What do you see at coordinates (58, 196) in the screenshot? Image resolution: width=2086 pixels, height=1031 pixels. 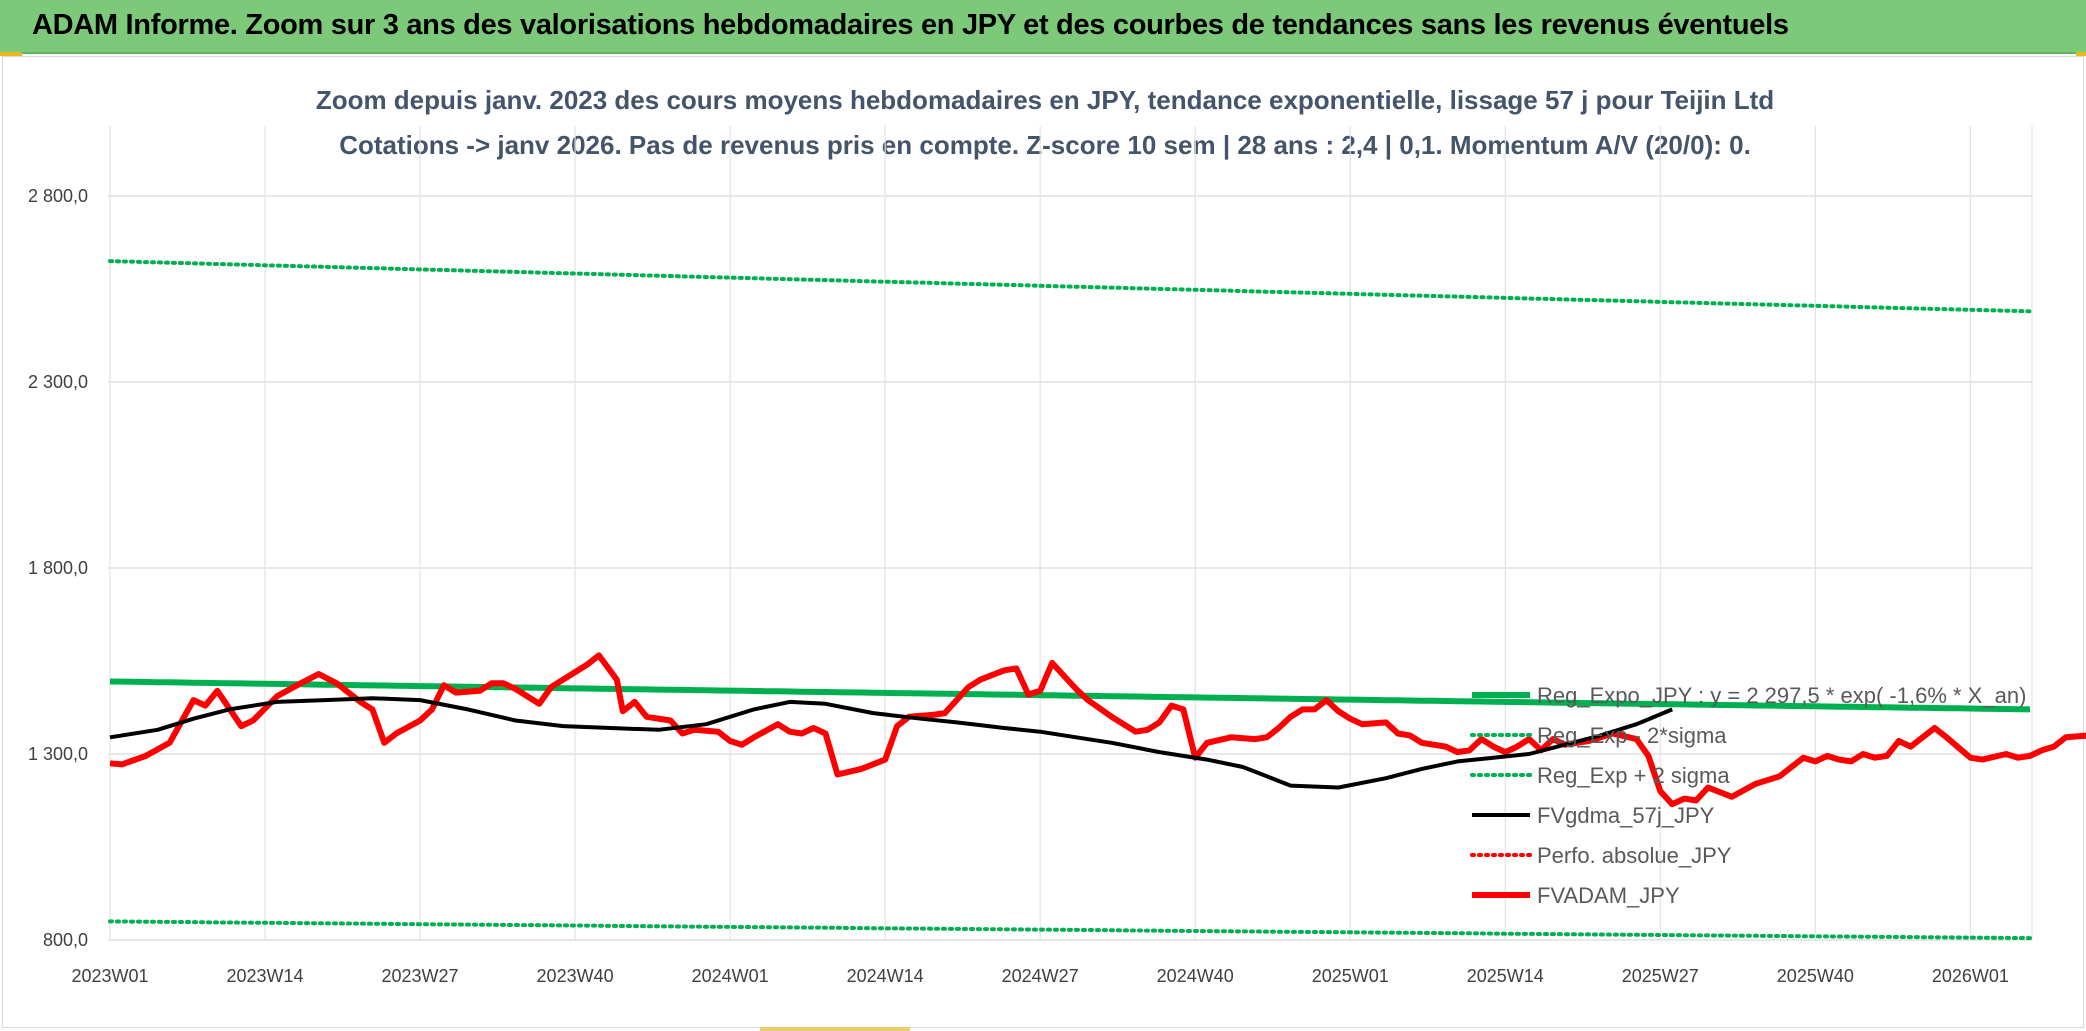 I see `y-tick-label: 2 800,0` at bounding box center [58, 196].